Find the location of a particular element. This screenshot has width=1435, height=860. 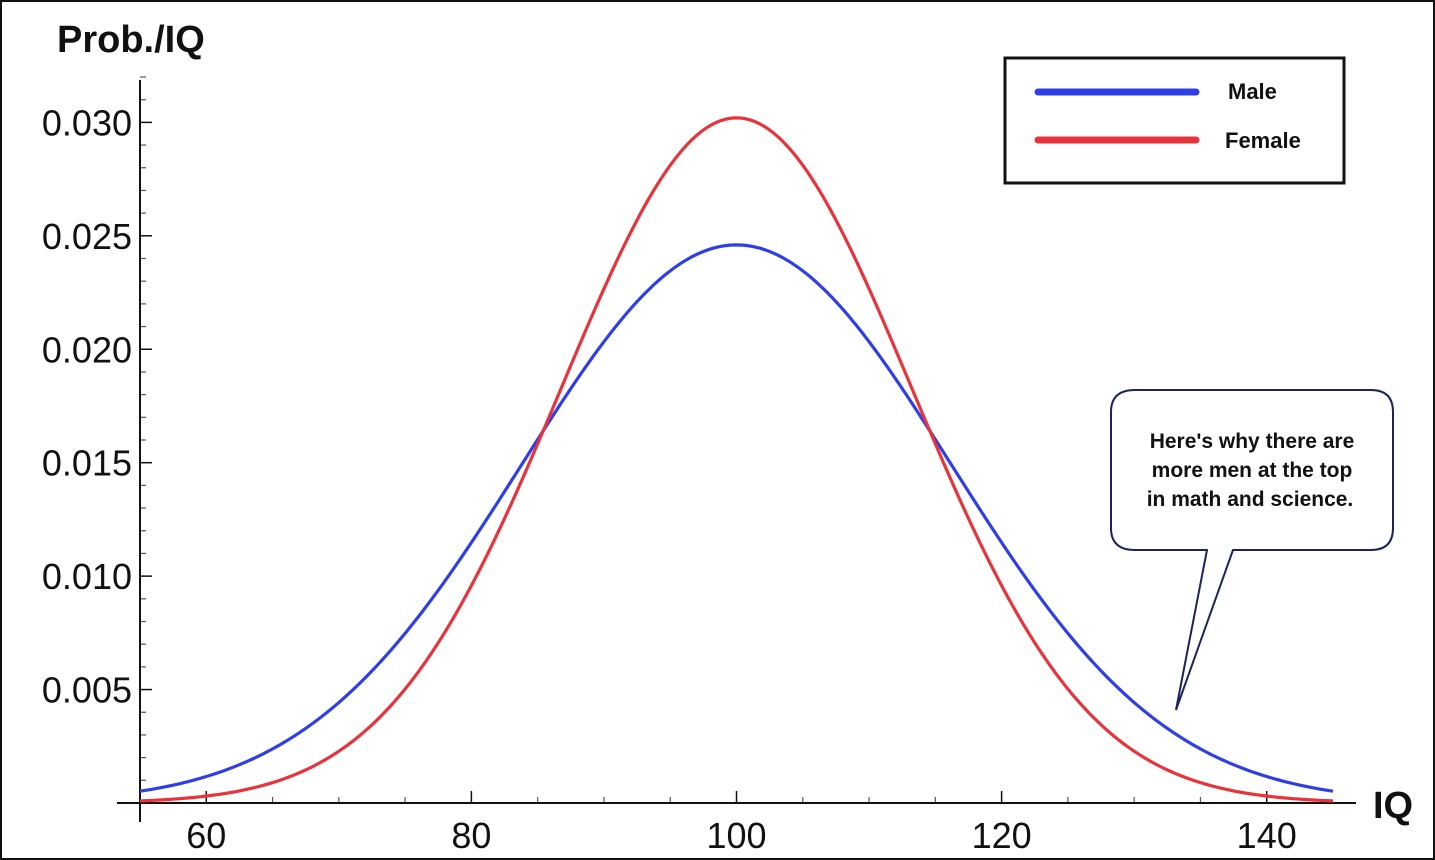

callout-bubble is located at coordinates (1252, 550).